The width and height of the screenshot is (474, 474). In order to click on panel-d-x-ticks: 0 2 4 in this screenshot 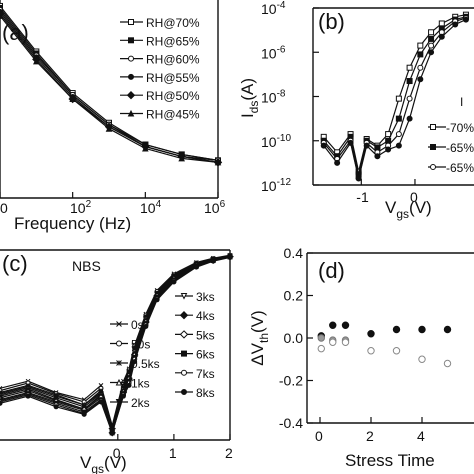, I will do `click(370, 430)`.